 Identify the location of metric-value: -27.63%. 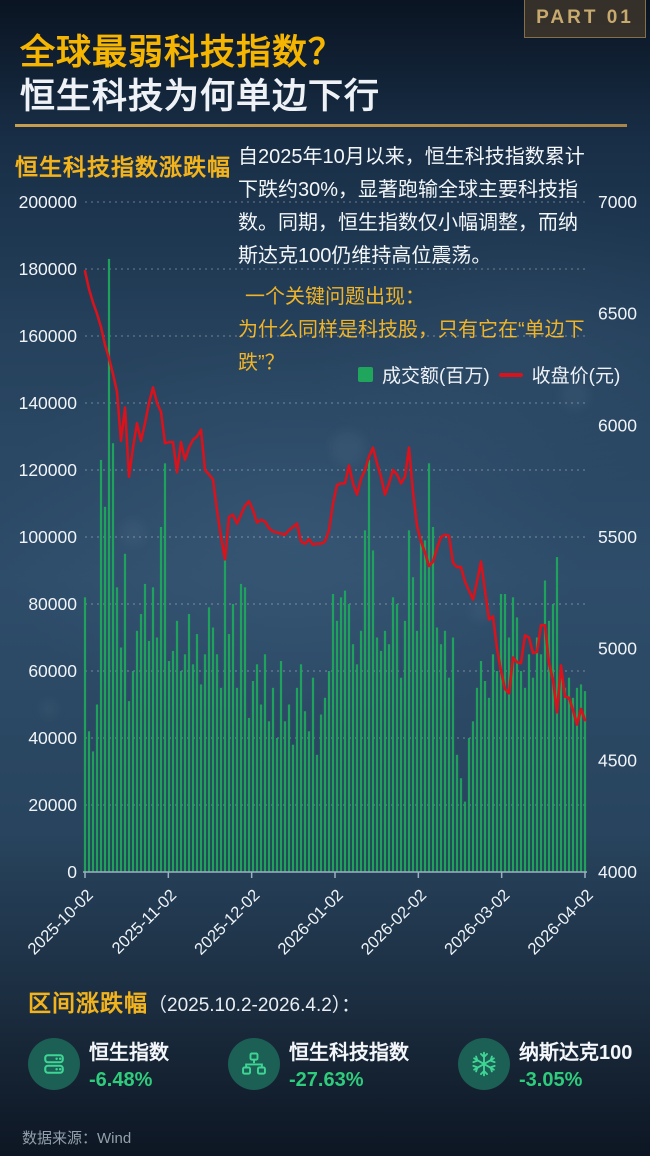
(326, 1080).